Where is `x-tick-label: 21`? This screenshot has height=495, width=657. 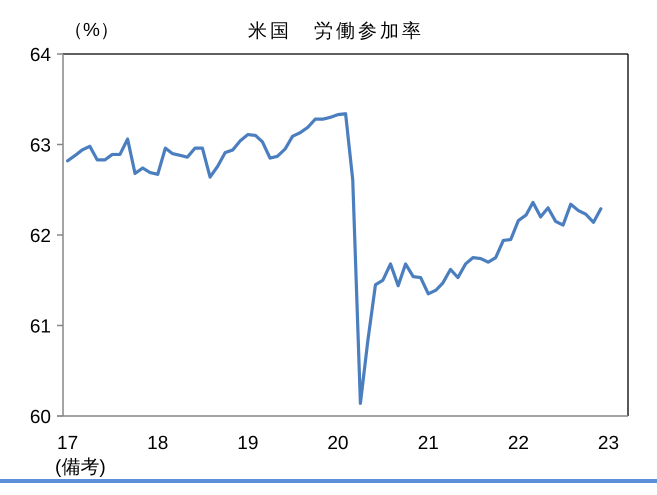 x-tick-label: 21 is located at coordinates (428, 443).